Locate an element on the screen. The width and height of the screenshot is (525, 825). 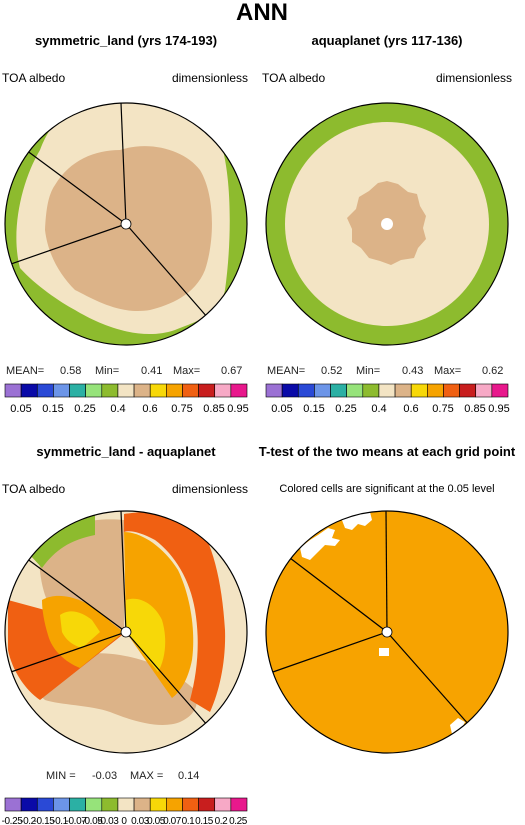
colorbar-tick-label: -0.05 is located at coordinates (93, 820).